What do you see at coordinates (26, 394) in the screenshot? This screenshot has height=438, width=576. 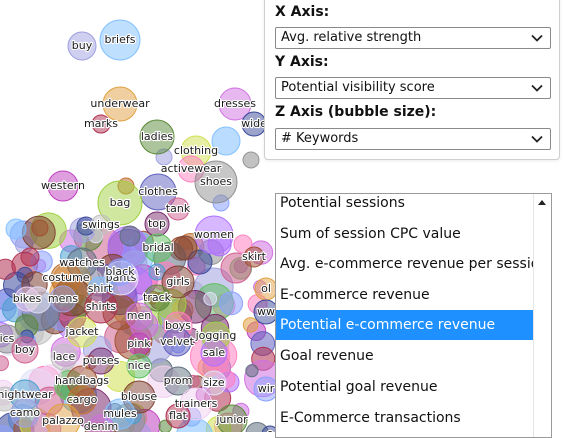 I see `bubble-label: nightwear` at bounding box center [26, 394].